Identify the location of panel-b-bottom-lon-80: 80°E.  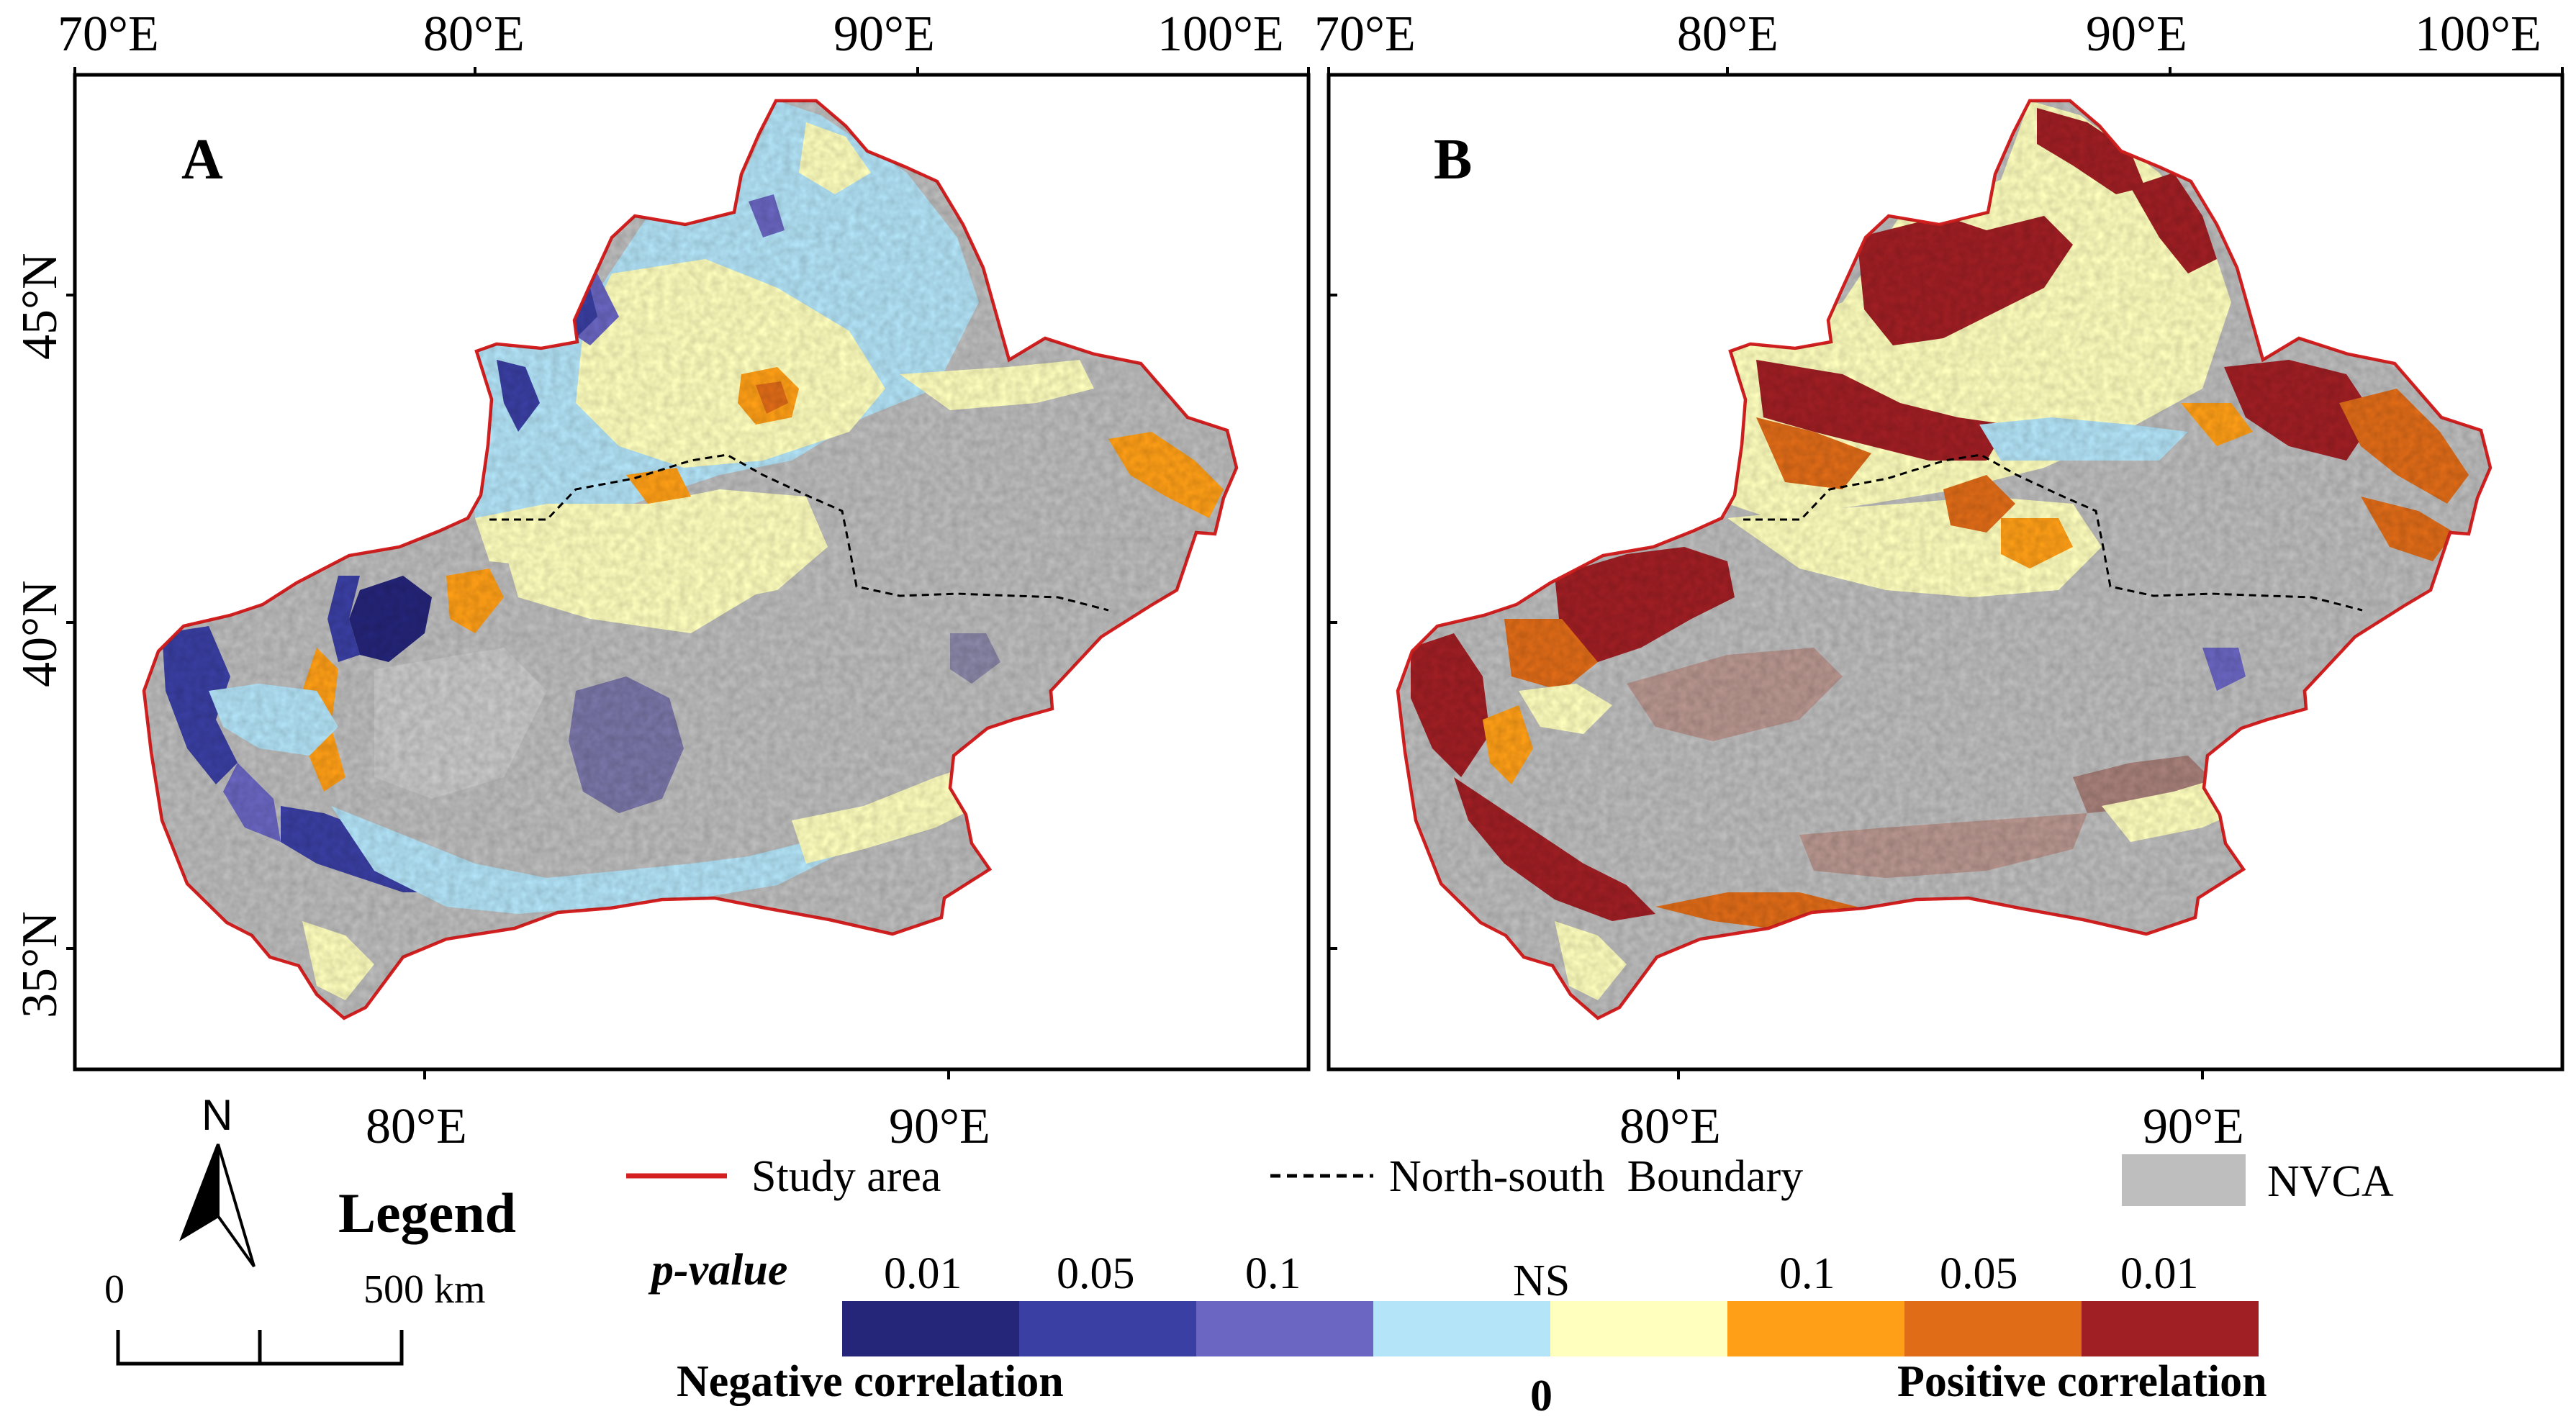
(1670, 1126).